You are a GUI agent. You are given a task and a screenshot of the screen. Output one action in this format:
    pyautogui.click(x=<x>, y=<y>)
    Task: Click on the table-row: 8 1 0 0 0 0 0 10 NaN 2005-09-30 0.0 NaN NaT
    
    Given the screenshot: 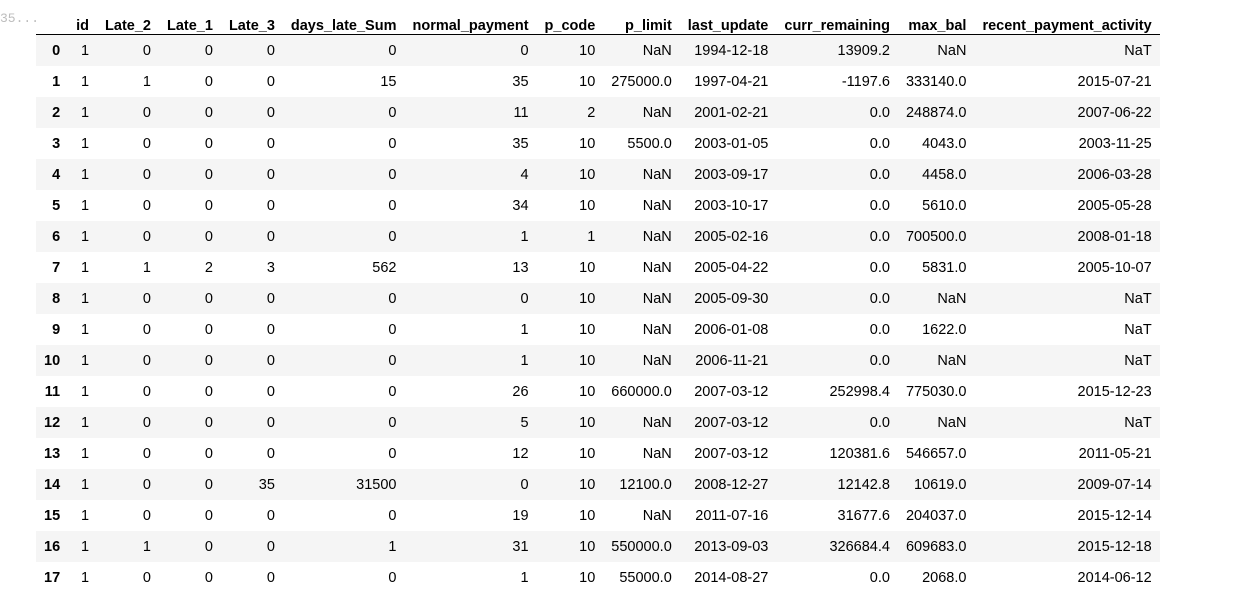 What is the action you would take?
    pyautogui.click(x=598, y=298)
    